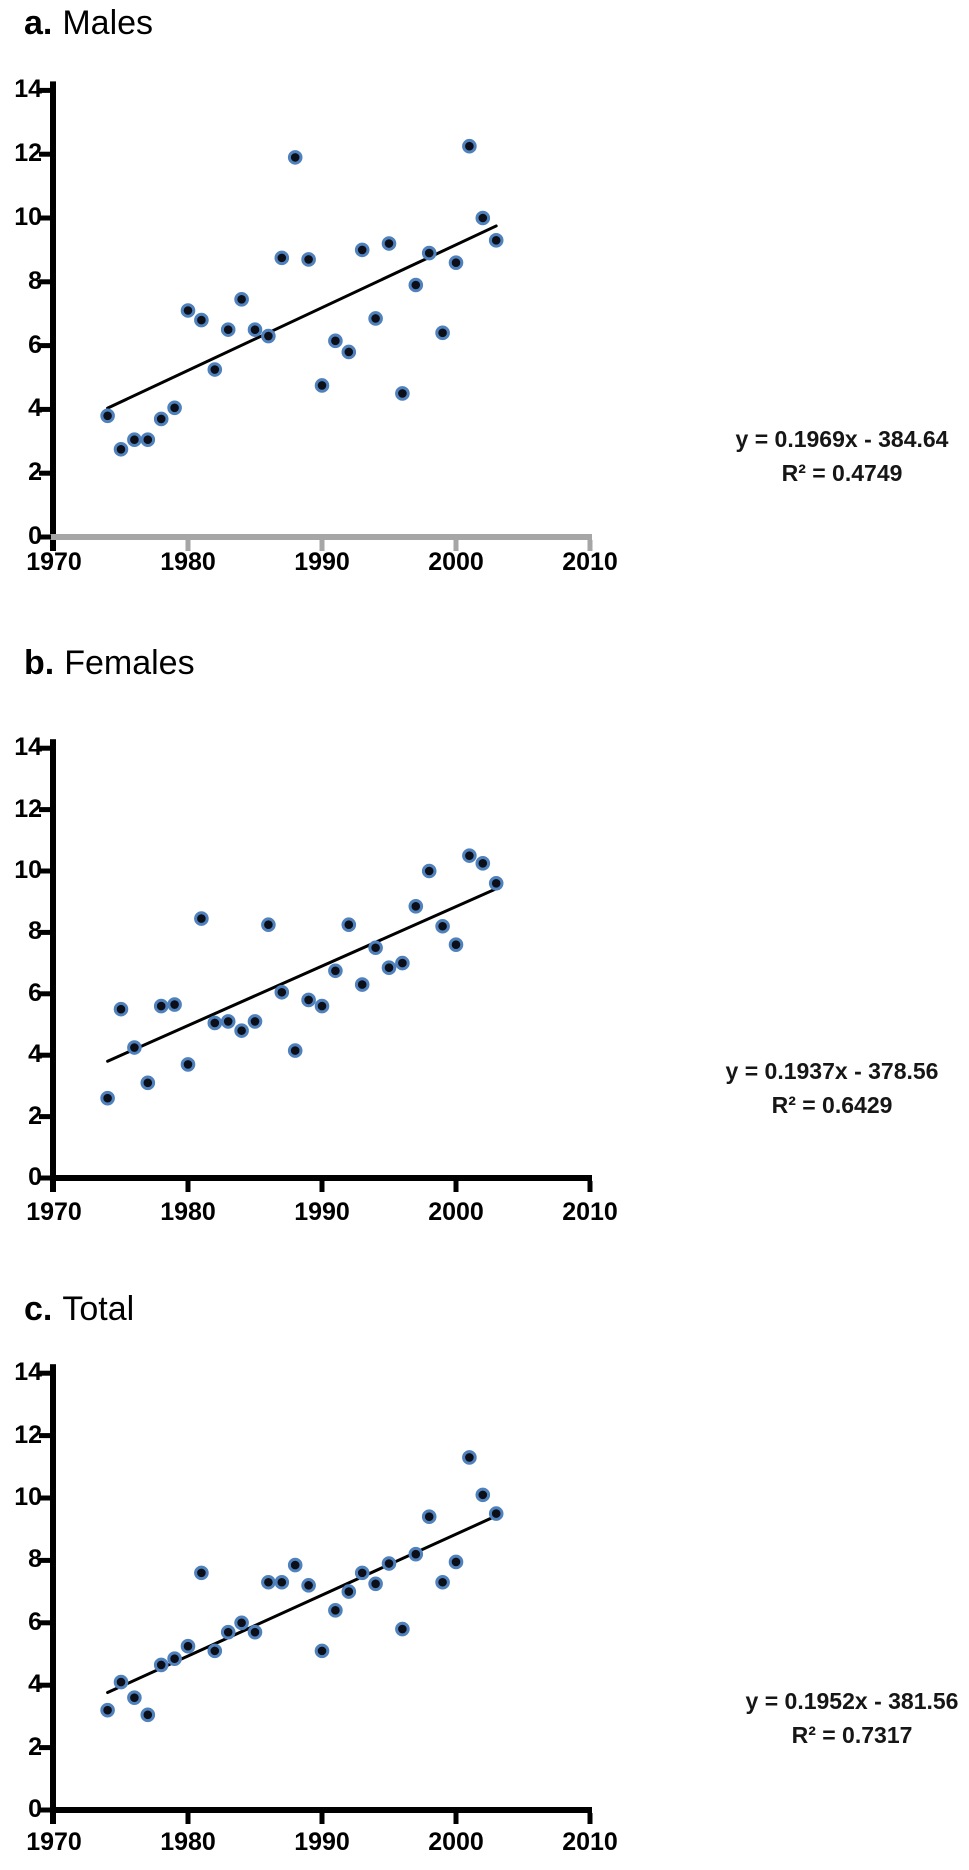 The width and height of the screenshot is (969, 1870). What do you see at coordinates (53, 965) in the screenshot?
I see `y-axis` at bounding box center [53, 965].